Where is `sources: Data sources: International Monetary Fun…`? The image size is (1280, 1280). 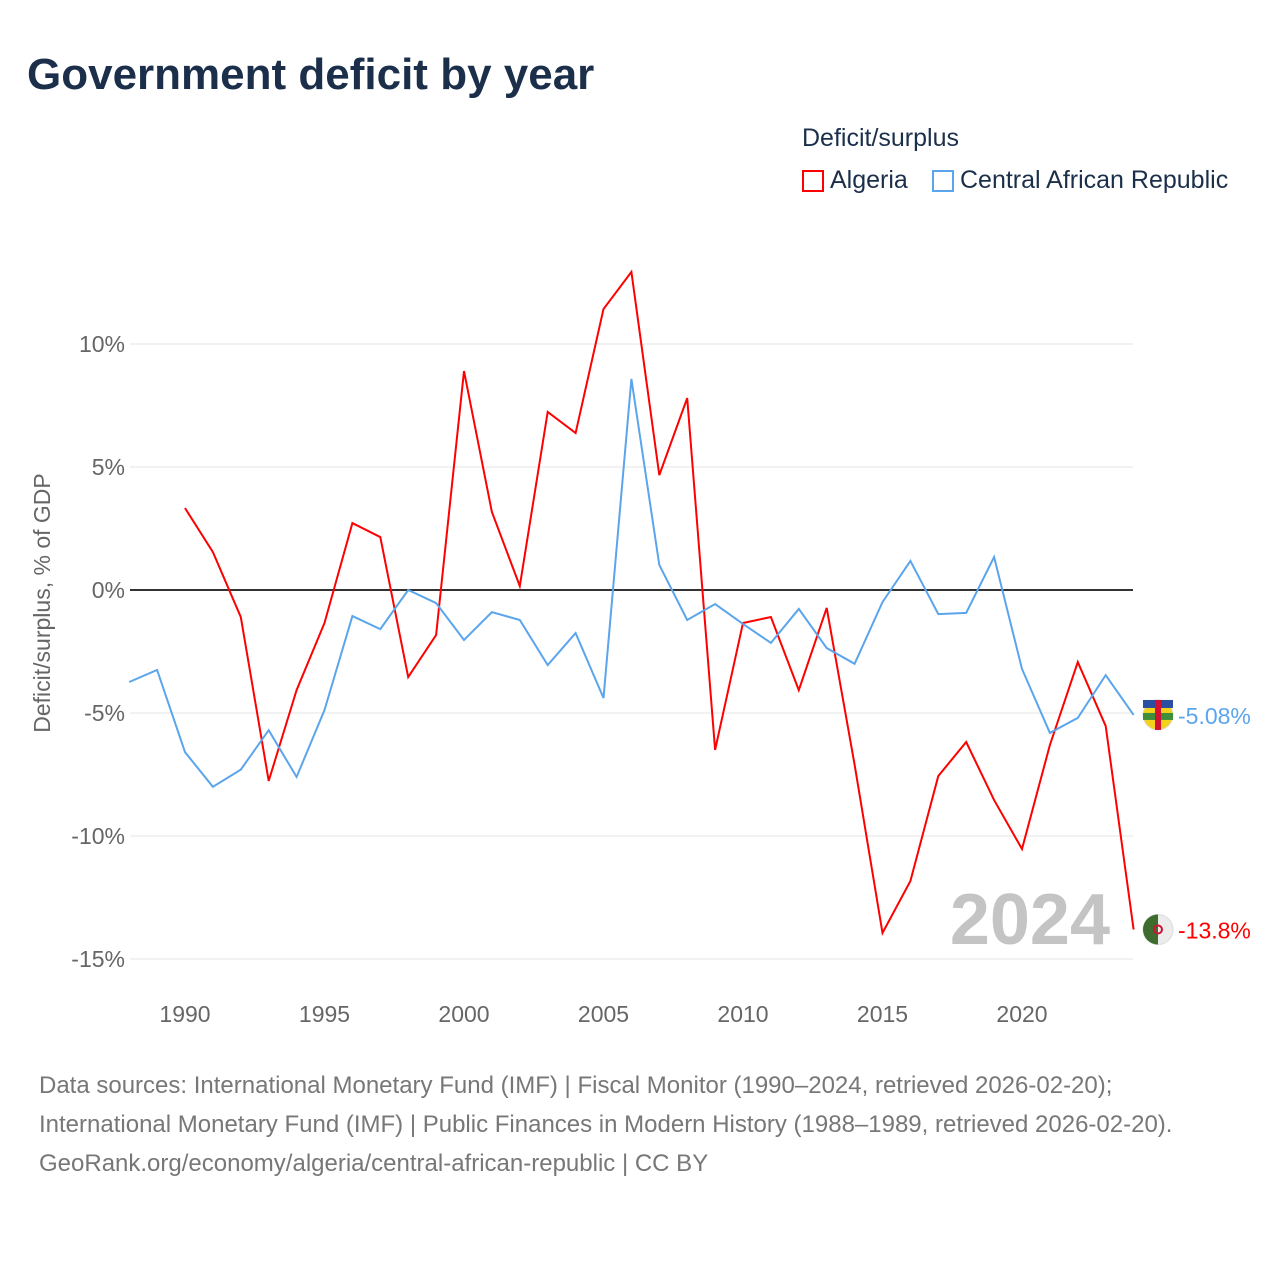
sources: Data sources: International Monetary Fun… is located at coordinates (639, 1124).